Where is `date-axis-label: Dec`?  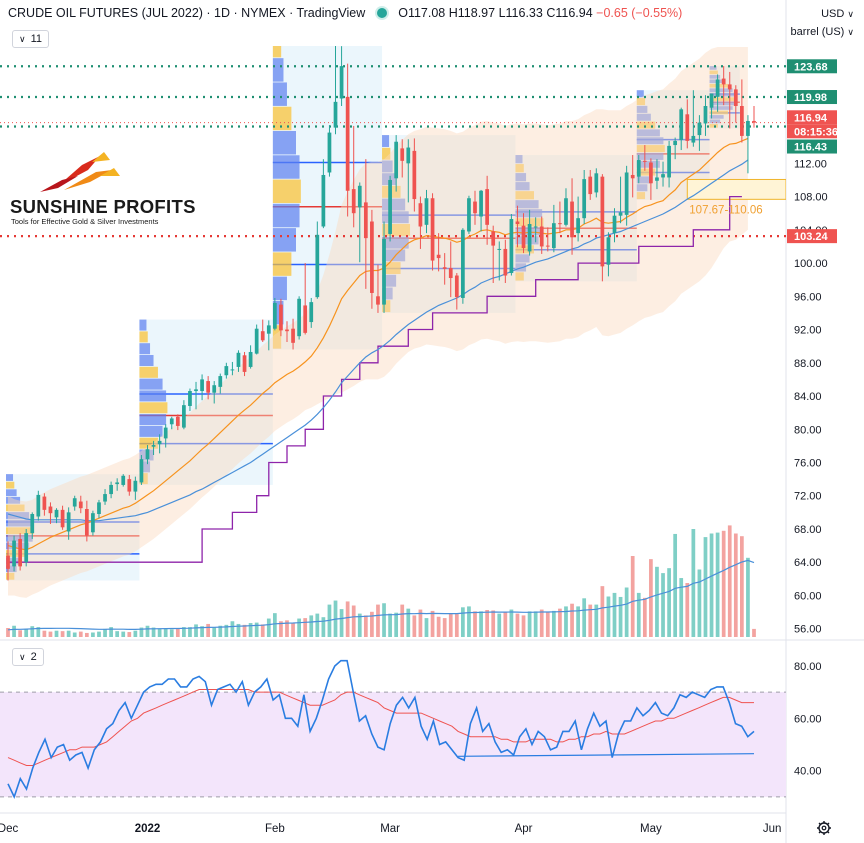
date-axis-label: Dec is located at coordinates (9, 829).